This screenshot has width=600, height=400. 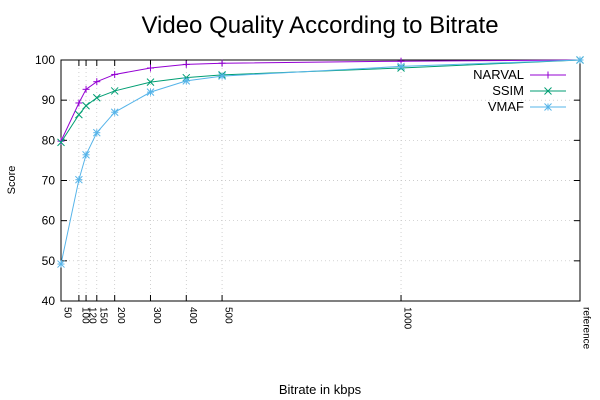 I want to click on x-tick-label: 400, so click(x=192, y=315).